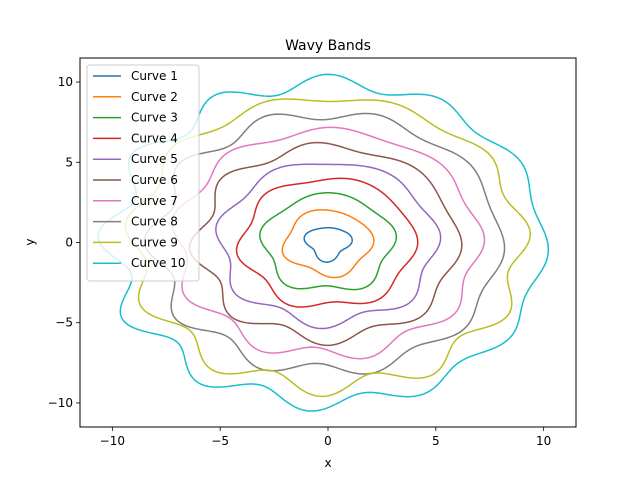 This screenshot has height=480, width=640. Describe the element at coordinates (158, 263) in the screenshot. I see `legend-label-curve-10: Curve 10` at that location.